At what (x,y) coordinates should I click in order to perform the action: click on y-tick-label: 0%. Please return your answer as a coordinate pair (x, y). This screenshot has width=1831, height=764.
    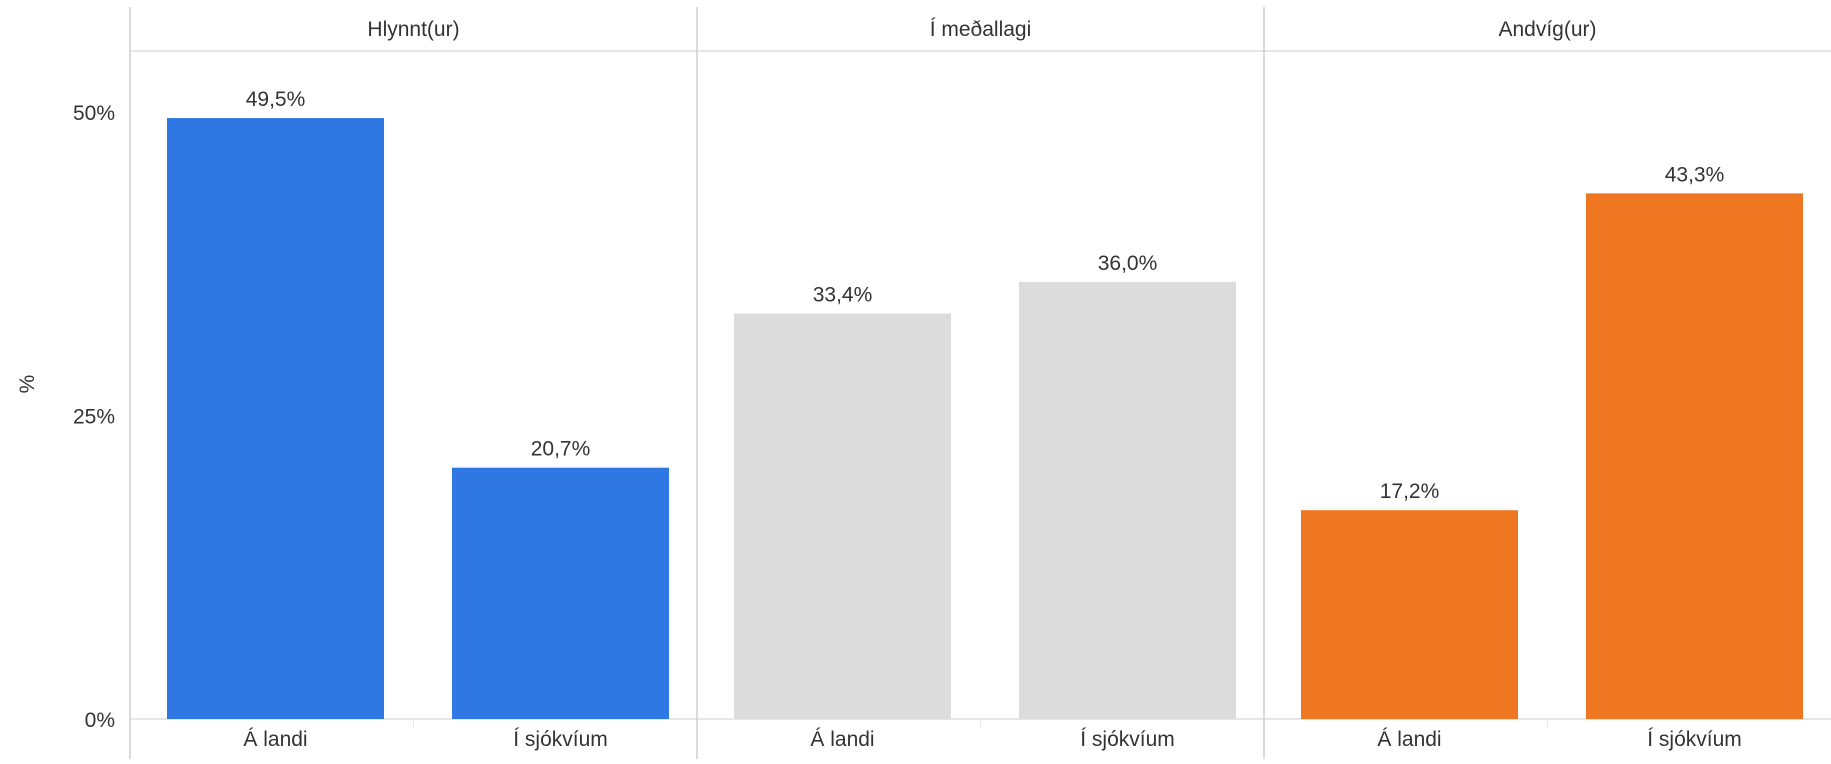
    Looking at the image, I should click on (100, 720).